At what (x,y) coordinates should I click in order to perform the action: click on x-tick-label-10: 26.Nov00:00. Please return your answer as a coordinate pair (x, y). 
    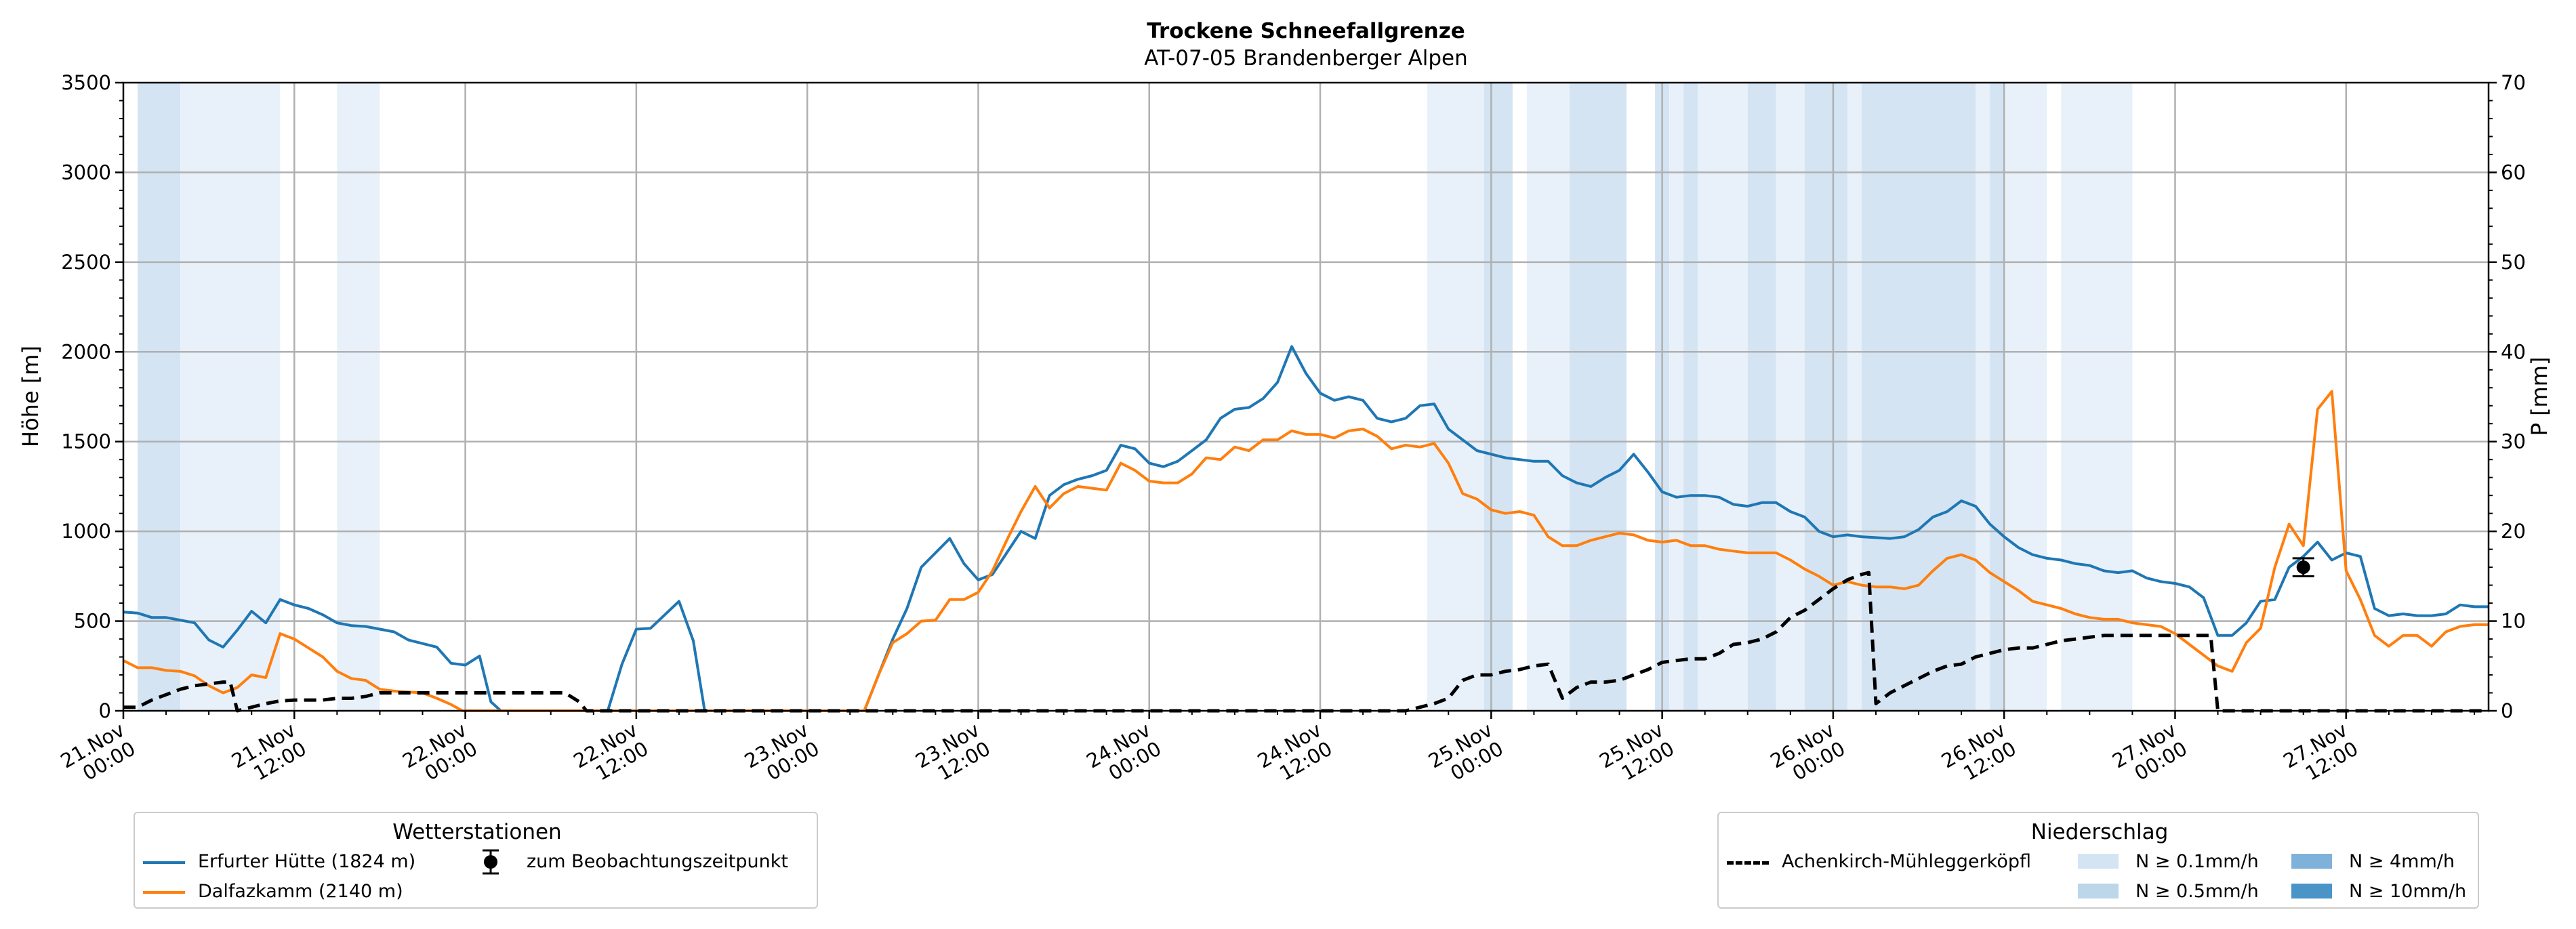
    Looking at the image, I should click on (1808, 755).